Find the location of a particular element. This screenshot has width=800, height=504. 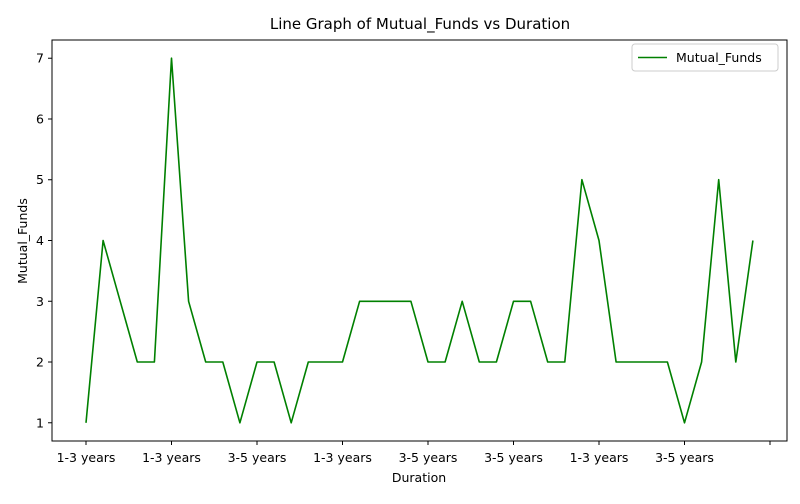

legend: Mutual_Funds is located at coordinates (705, 57).